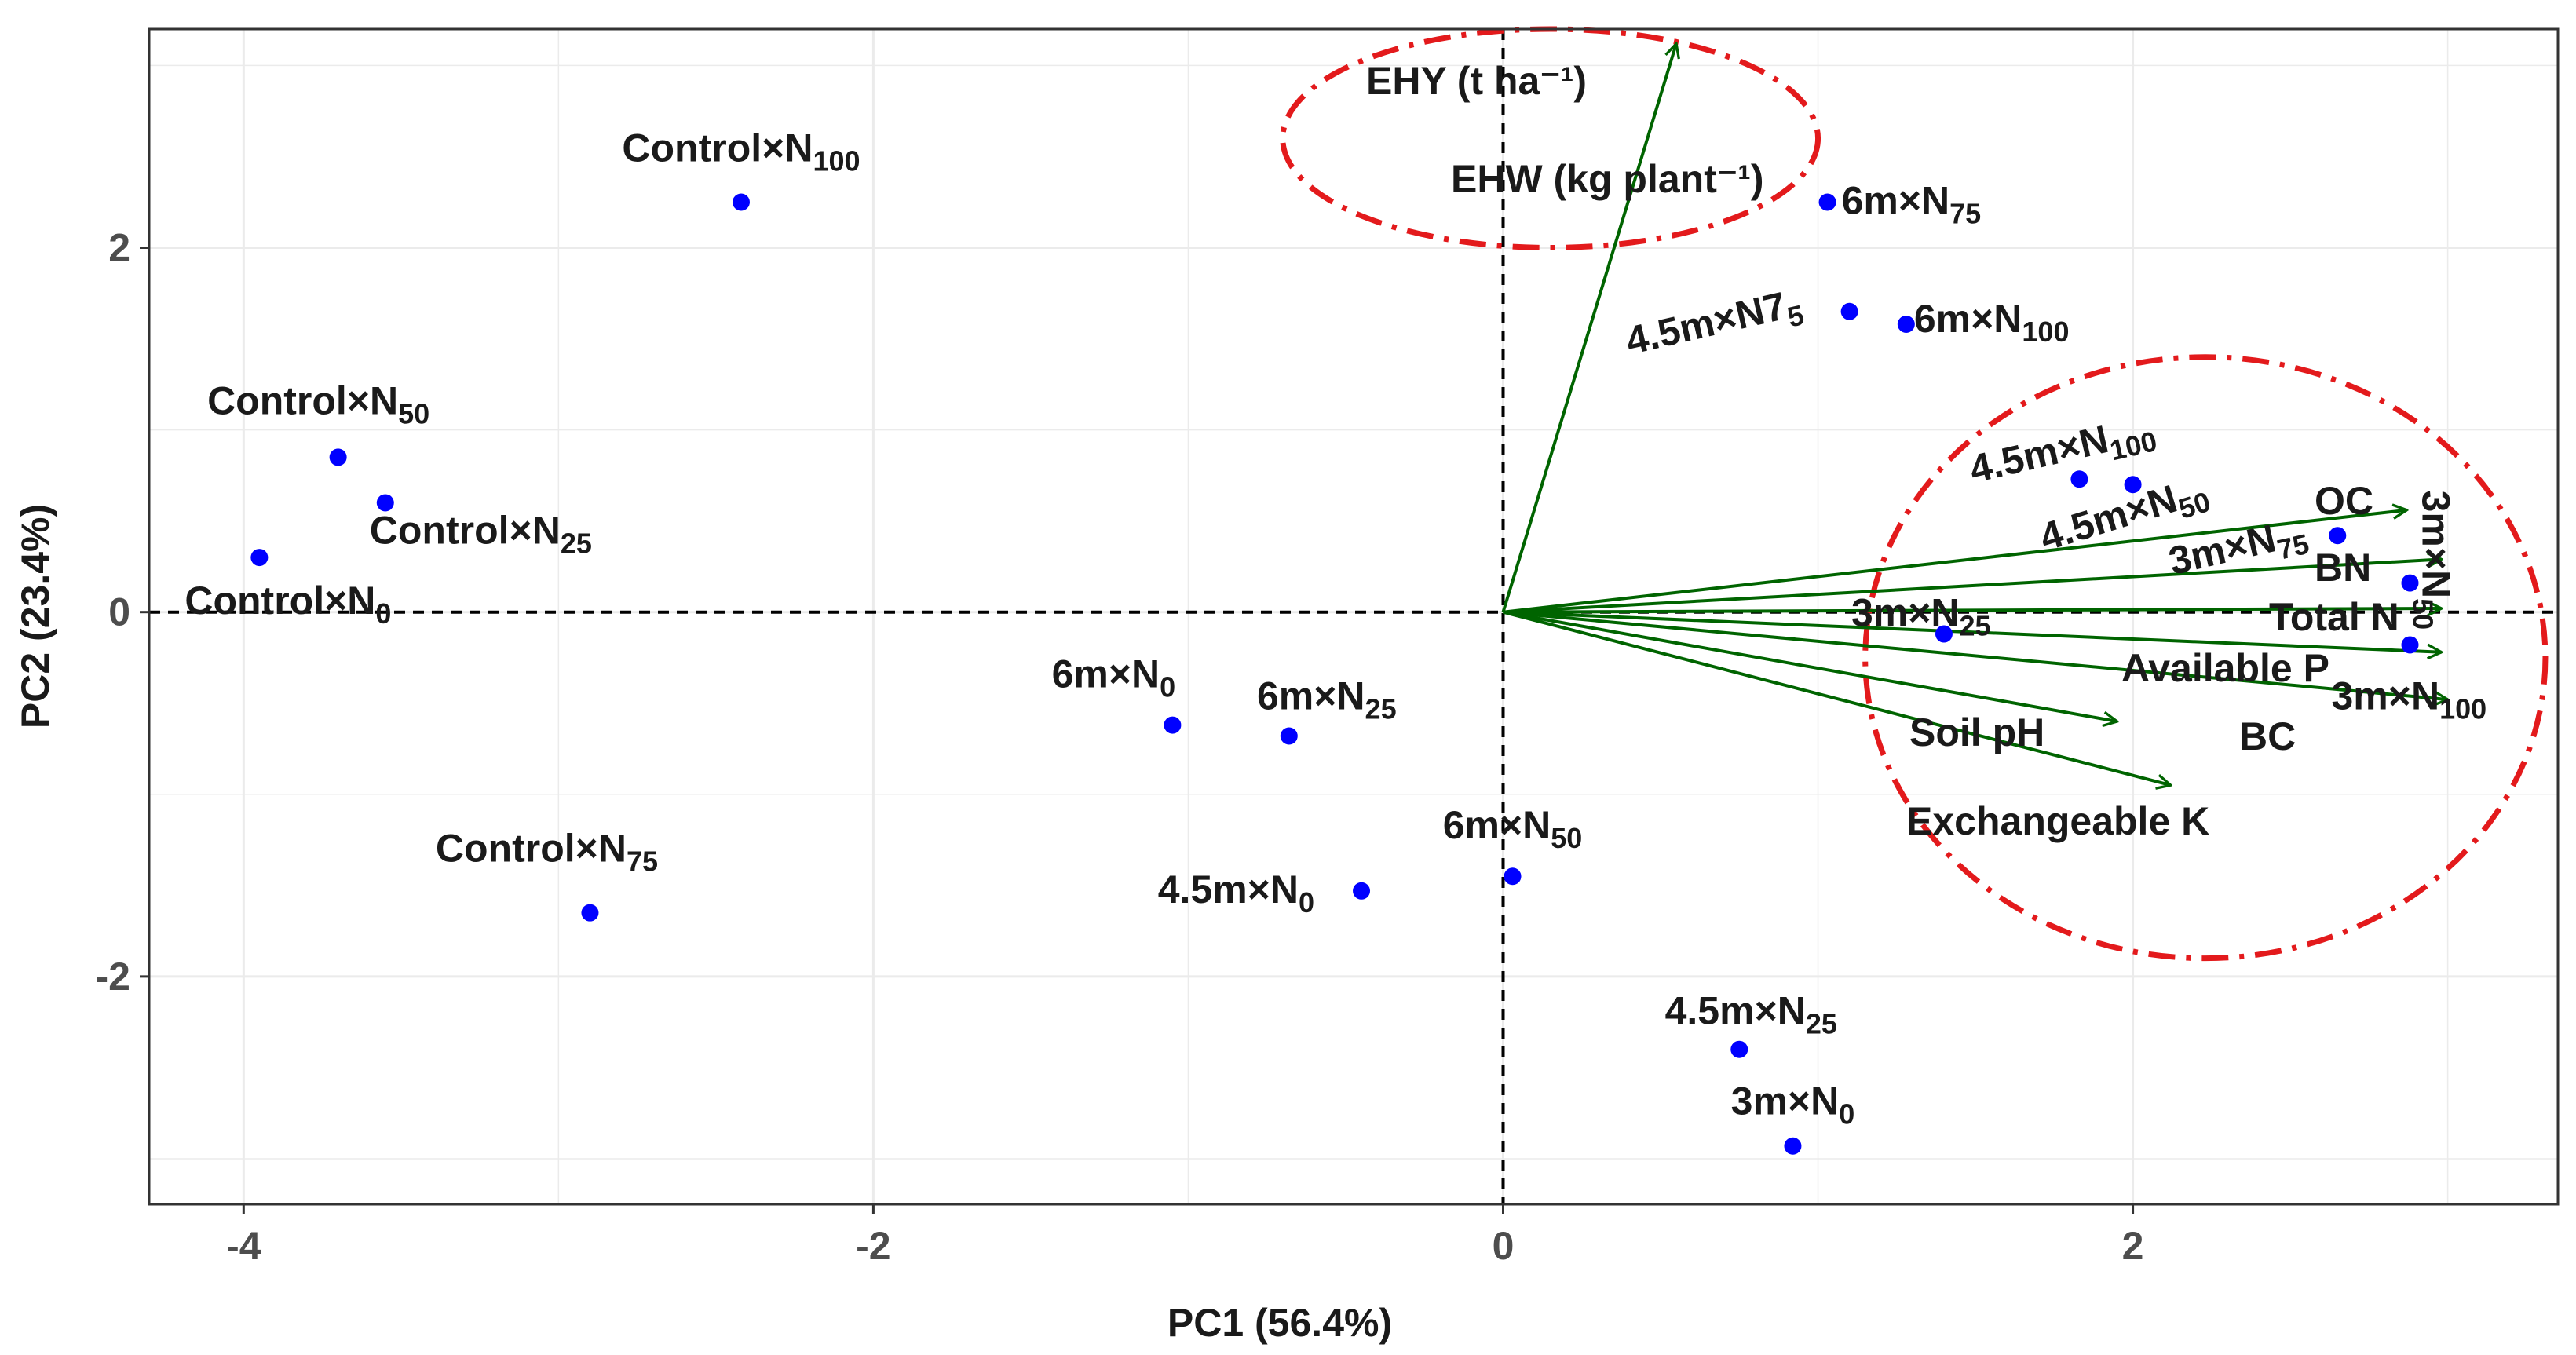 The image size is (2576, 1355). Describe the element at coordinates (2334, 617) in the screenshot. I see `loading-label: Total N` at that location.